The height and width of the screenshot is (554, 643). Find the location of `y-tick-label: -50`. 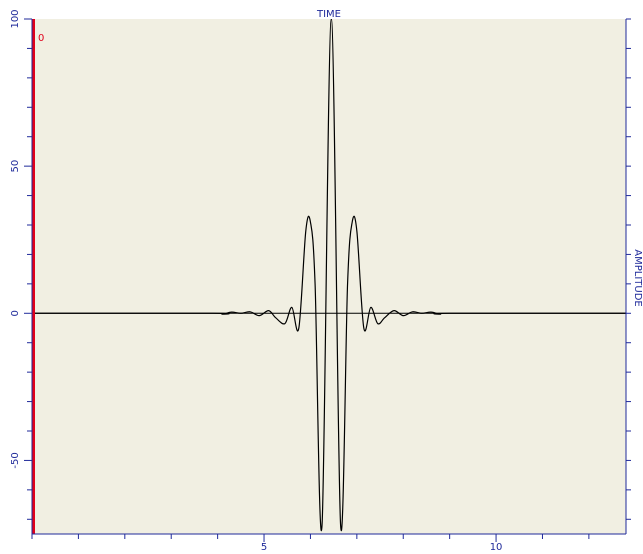

y-tick-label: -50 is located at coordinates (15, 460).